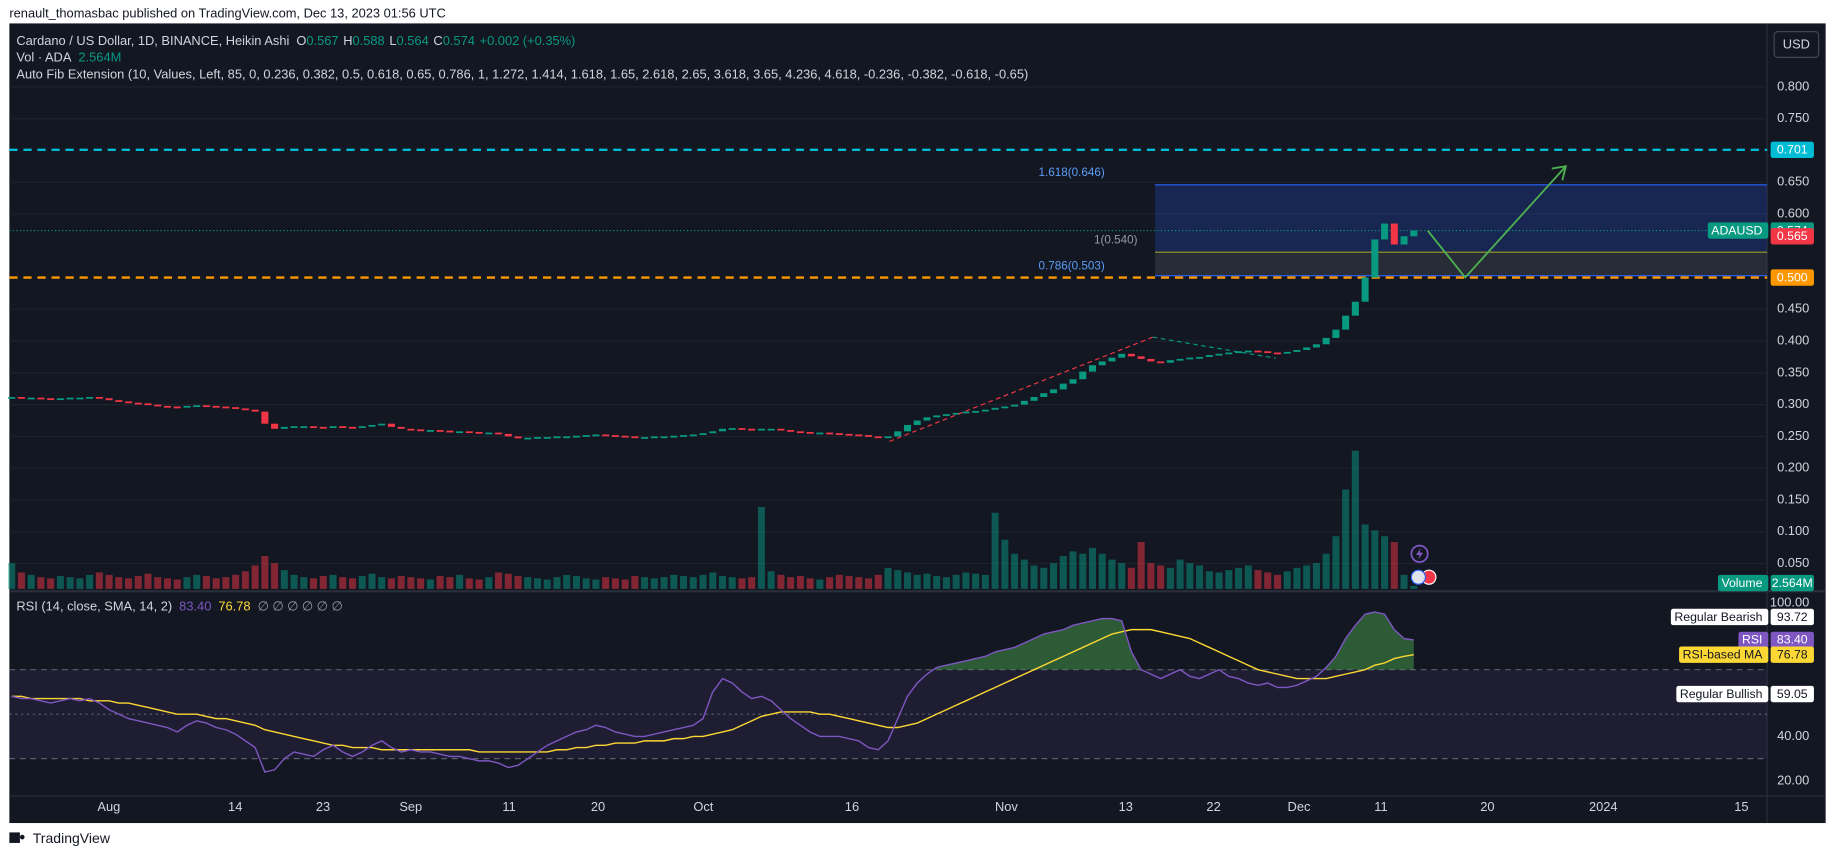  What do you see at coordinates (1021, 389) in the screenshot?
I see `zigzag-line` at bounding box center [1021, 389].